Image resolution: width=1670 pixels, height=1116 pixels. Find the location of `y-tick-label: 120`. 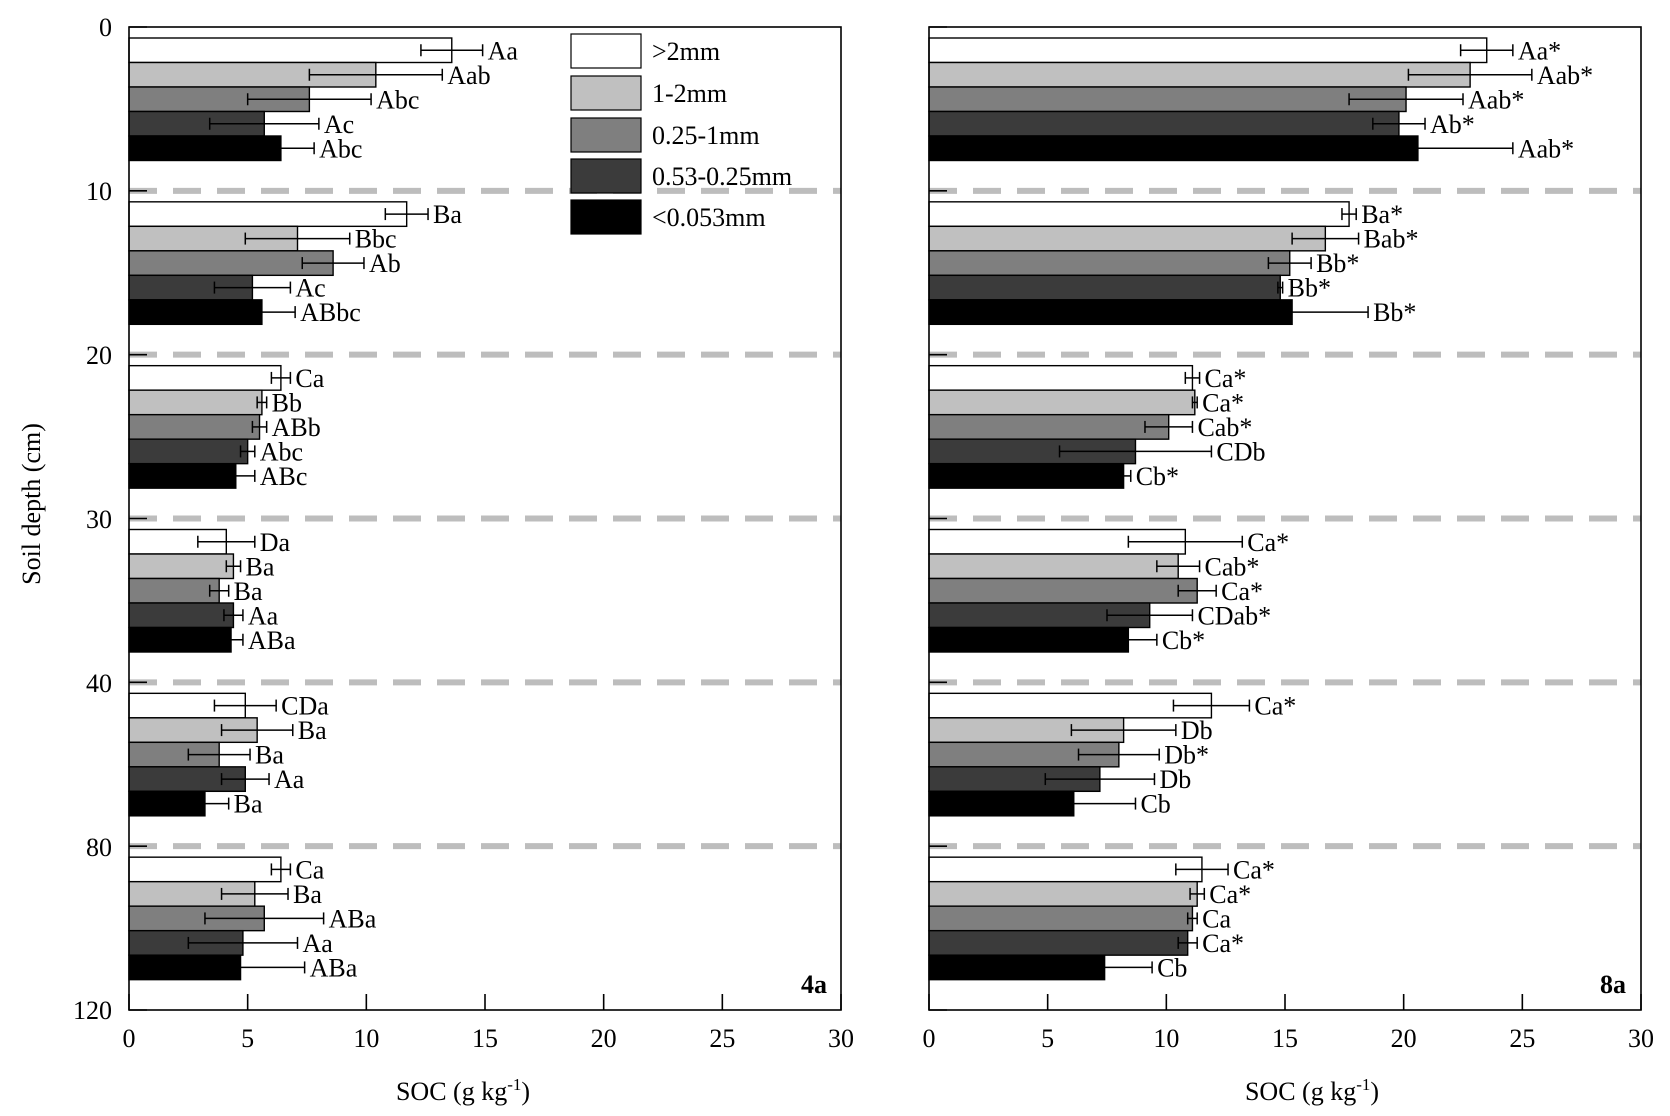

y-tick-label: 120 is located at coordinates (92, 1010).